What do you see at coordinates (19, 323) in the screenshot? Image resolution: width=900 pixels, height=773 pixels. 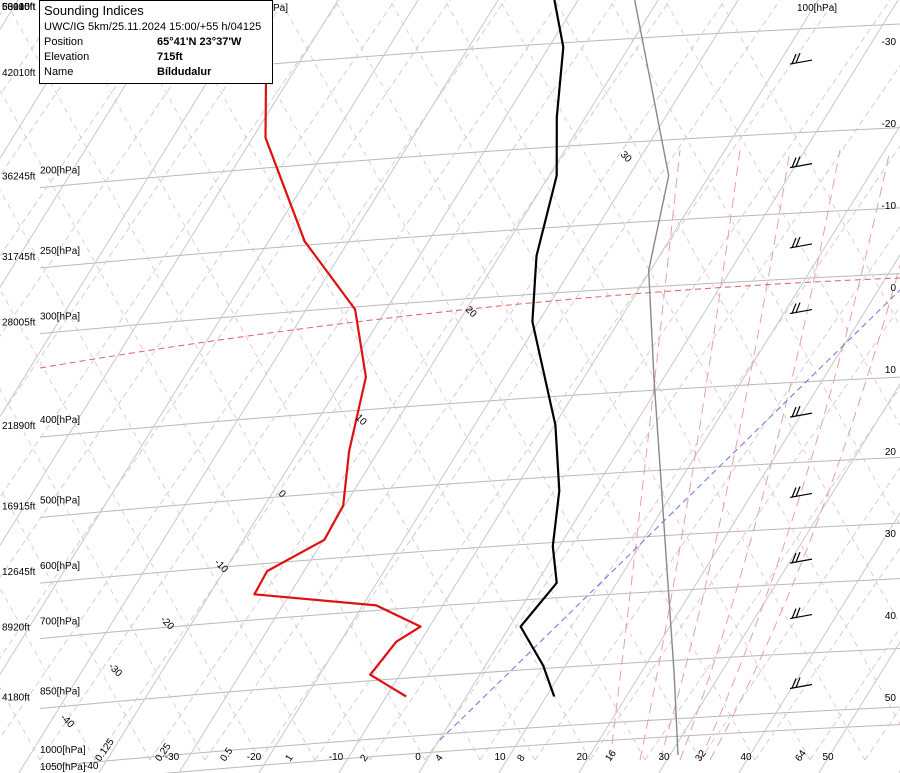 I see `altitude-label: 28005ft` at bounding box center [19, 323].